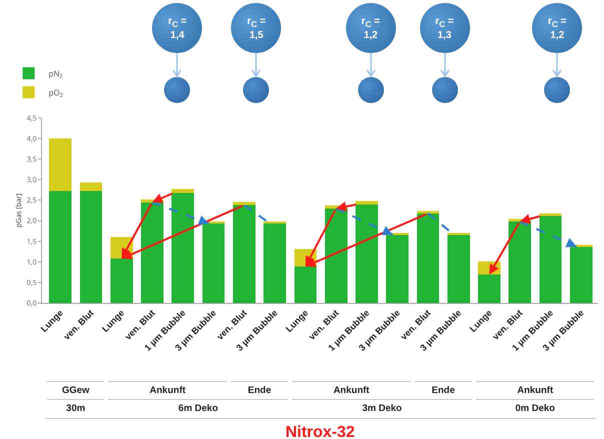  Describe the element at coordinates (75, 388) in the screenshot. I see `text: GGew` at that location.